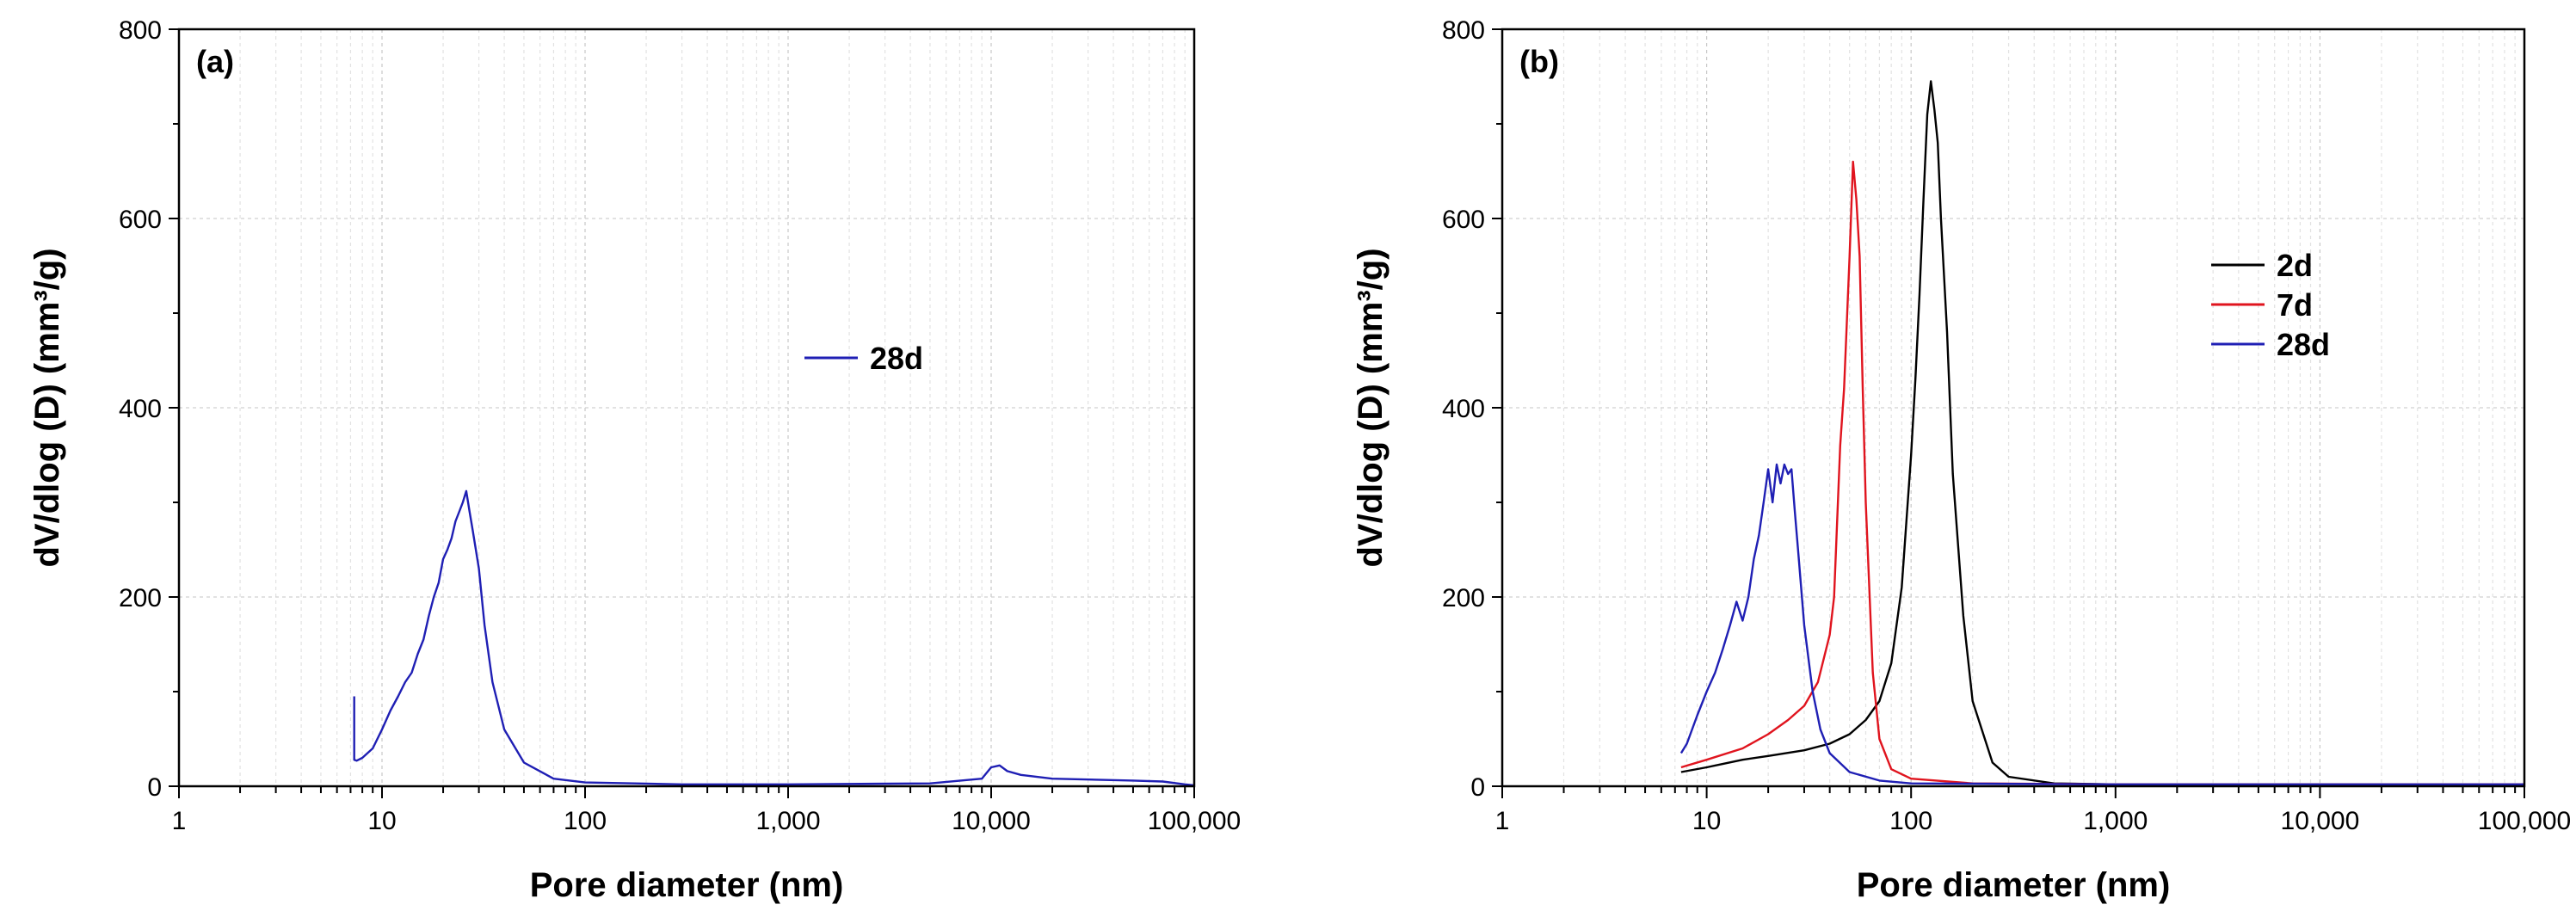 This screenshot has height=917, width=2576. What do you see at coordinates (2295, 265) in the screenshot?
I see `legend-label: 2d` at bounding box center [2295, 265].